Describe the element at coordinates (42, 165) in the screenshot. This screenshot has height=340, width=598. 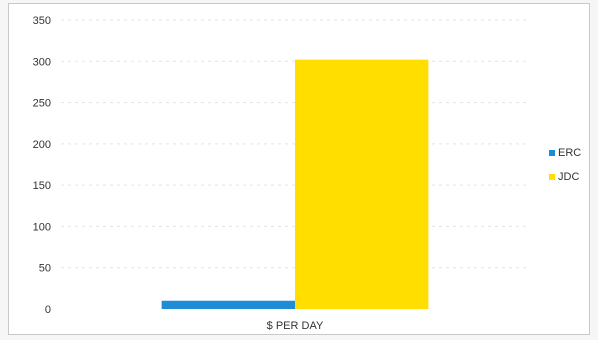
I see `y-axis-tick-labels: 0 50 100 150 200 250 300 350` at that location.